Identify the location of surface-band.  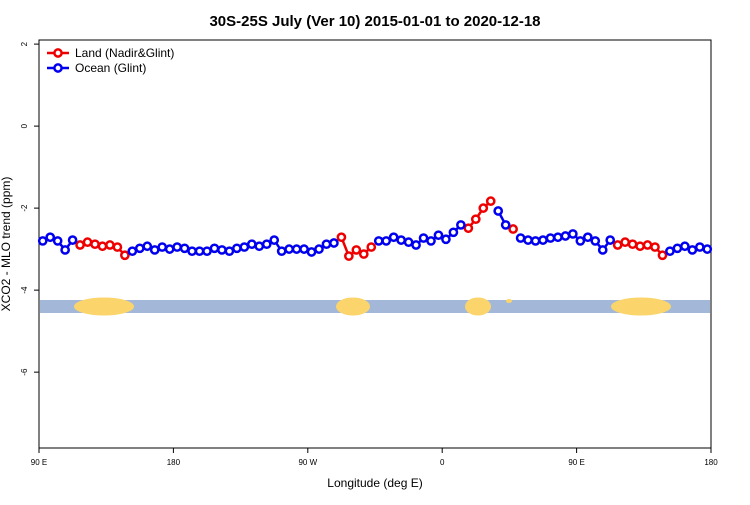
(375, 306).